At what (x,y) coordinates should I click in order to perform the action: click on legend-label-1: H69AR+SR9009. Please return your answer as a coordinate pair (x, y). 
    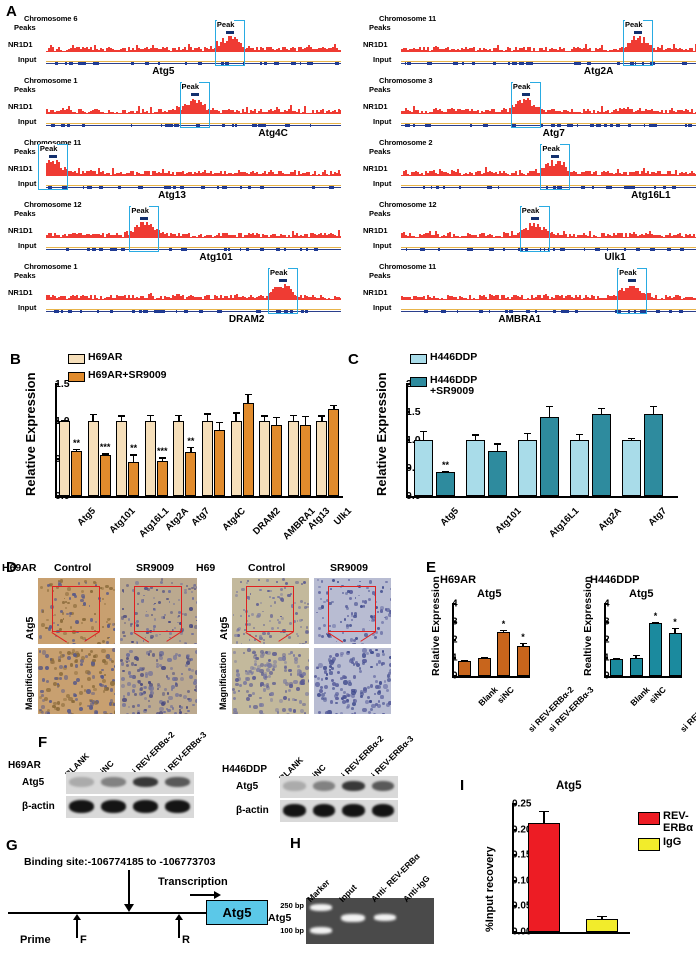
    Looking at the image, I should click on (127, 375).